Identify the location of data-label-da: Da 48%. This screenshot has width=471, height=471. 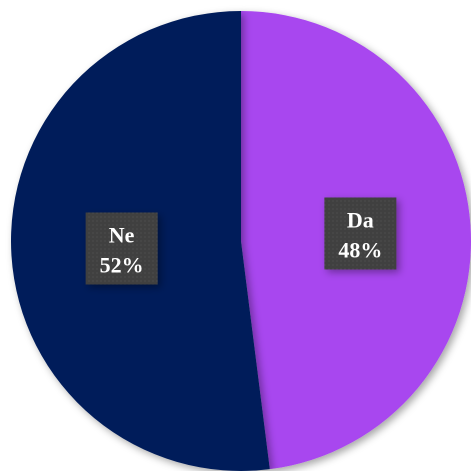
(360, 233).